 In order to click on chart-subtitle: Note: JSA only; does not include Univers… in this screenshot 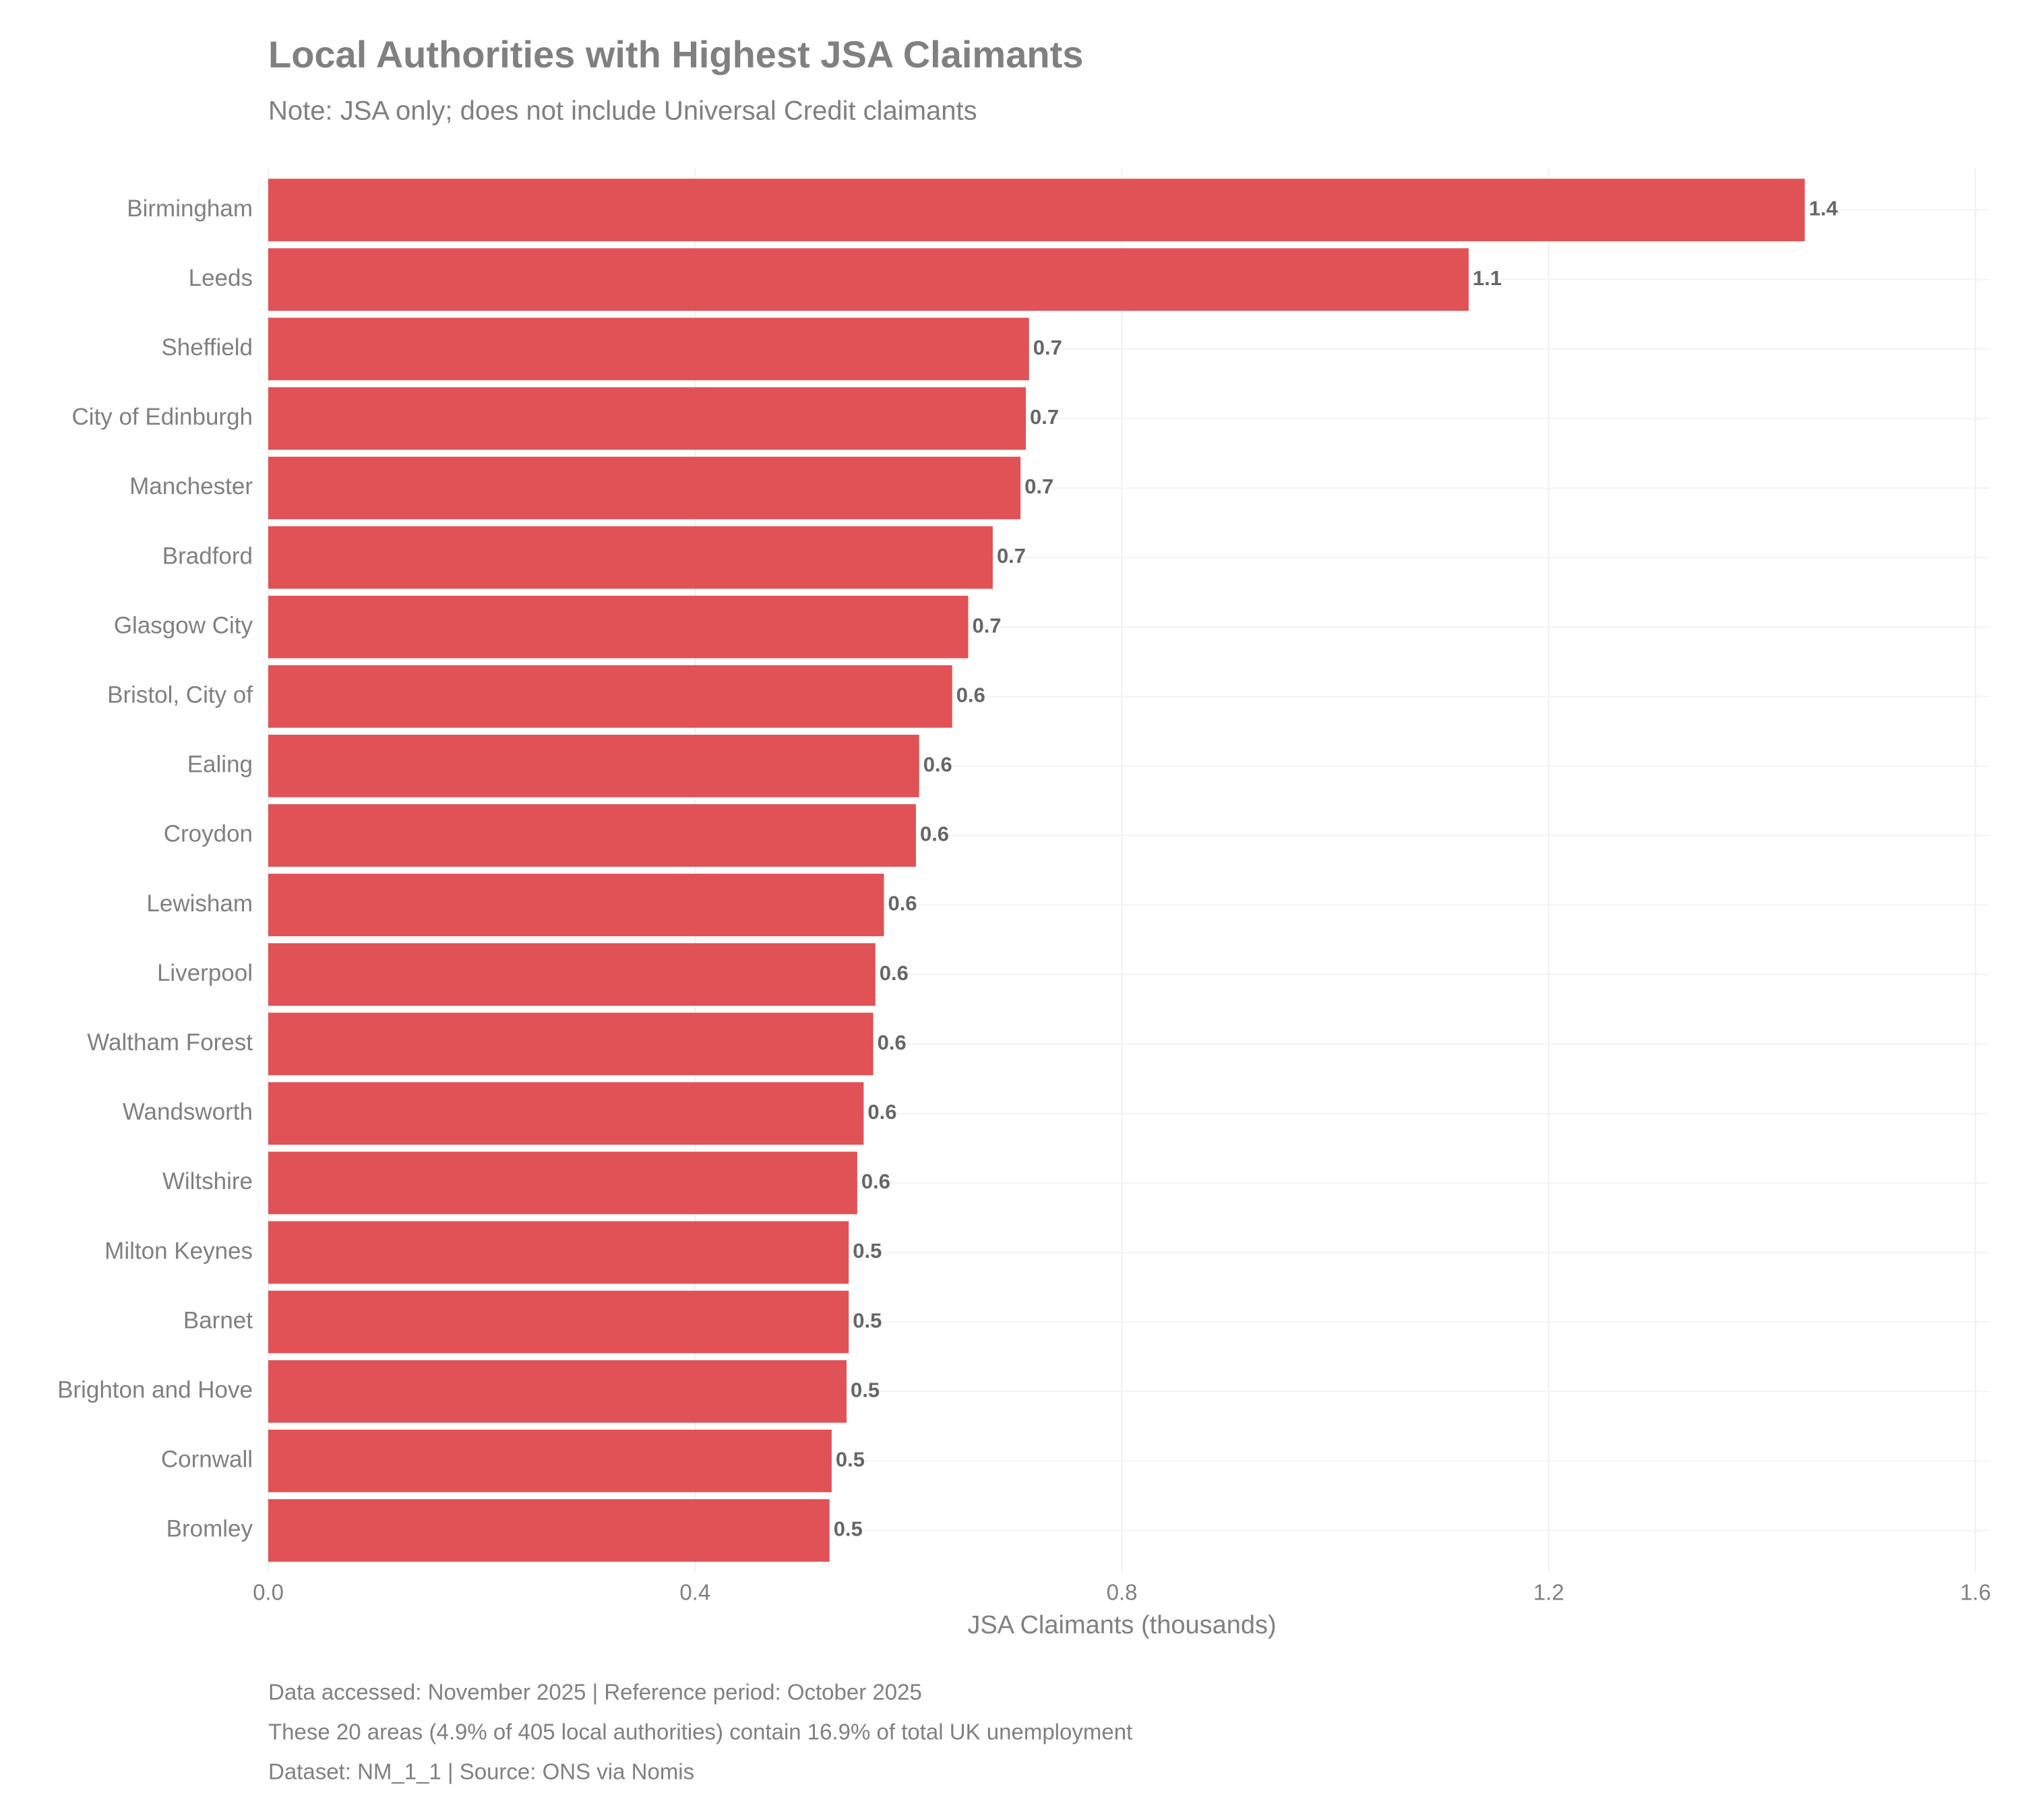, I will do `click(622, 111)`.